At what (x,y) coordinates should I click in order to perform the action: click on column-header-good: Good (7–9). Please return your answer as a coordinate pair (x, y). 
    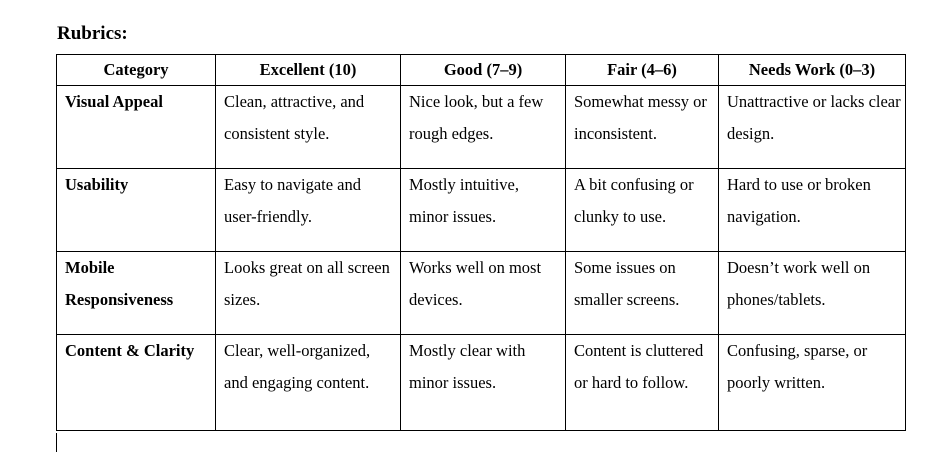
    Looking at the image, I should click on (483, 70).